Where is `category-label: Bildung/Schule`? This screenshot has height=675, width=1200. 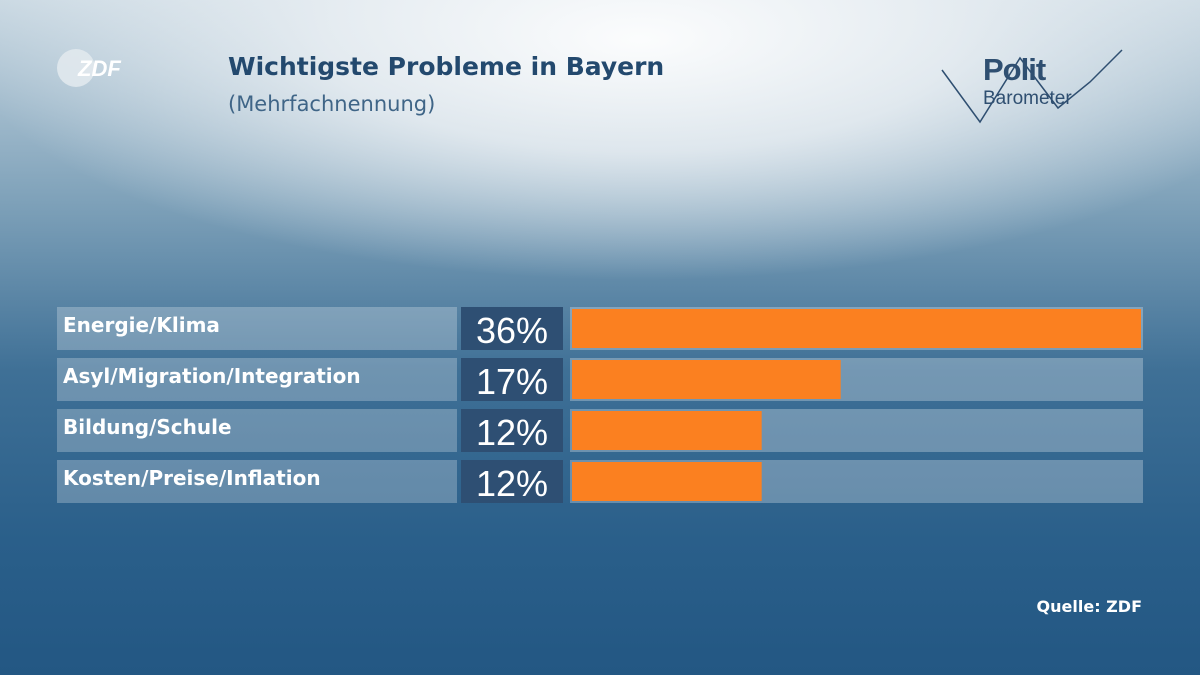 category-label: Bildung/Schule is located at coordinates (147, 427).